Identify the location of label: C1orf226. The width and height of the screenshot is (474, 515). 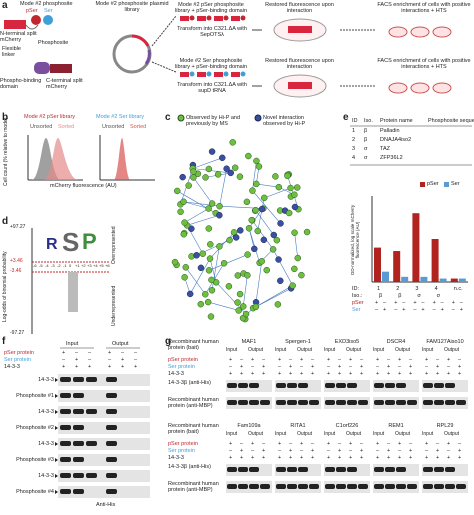
(347, 426).